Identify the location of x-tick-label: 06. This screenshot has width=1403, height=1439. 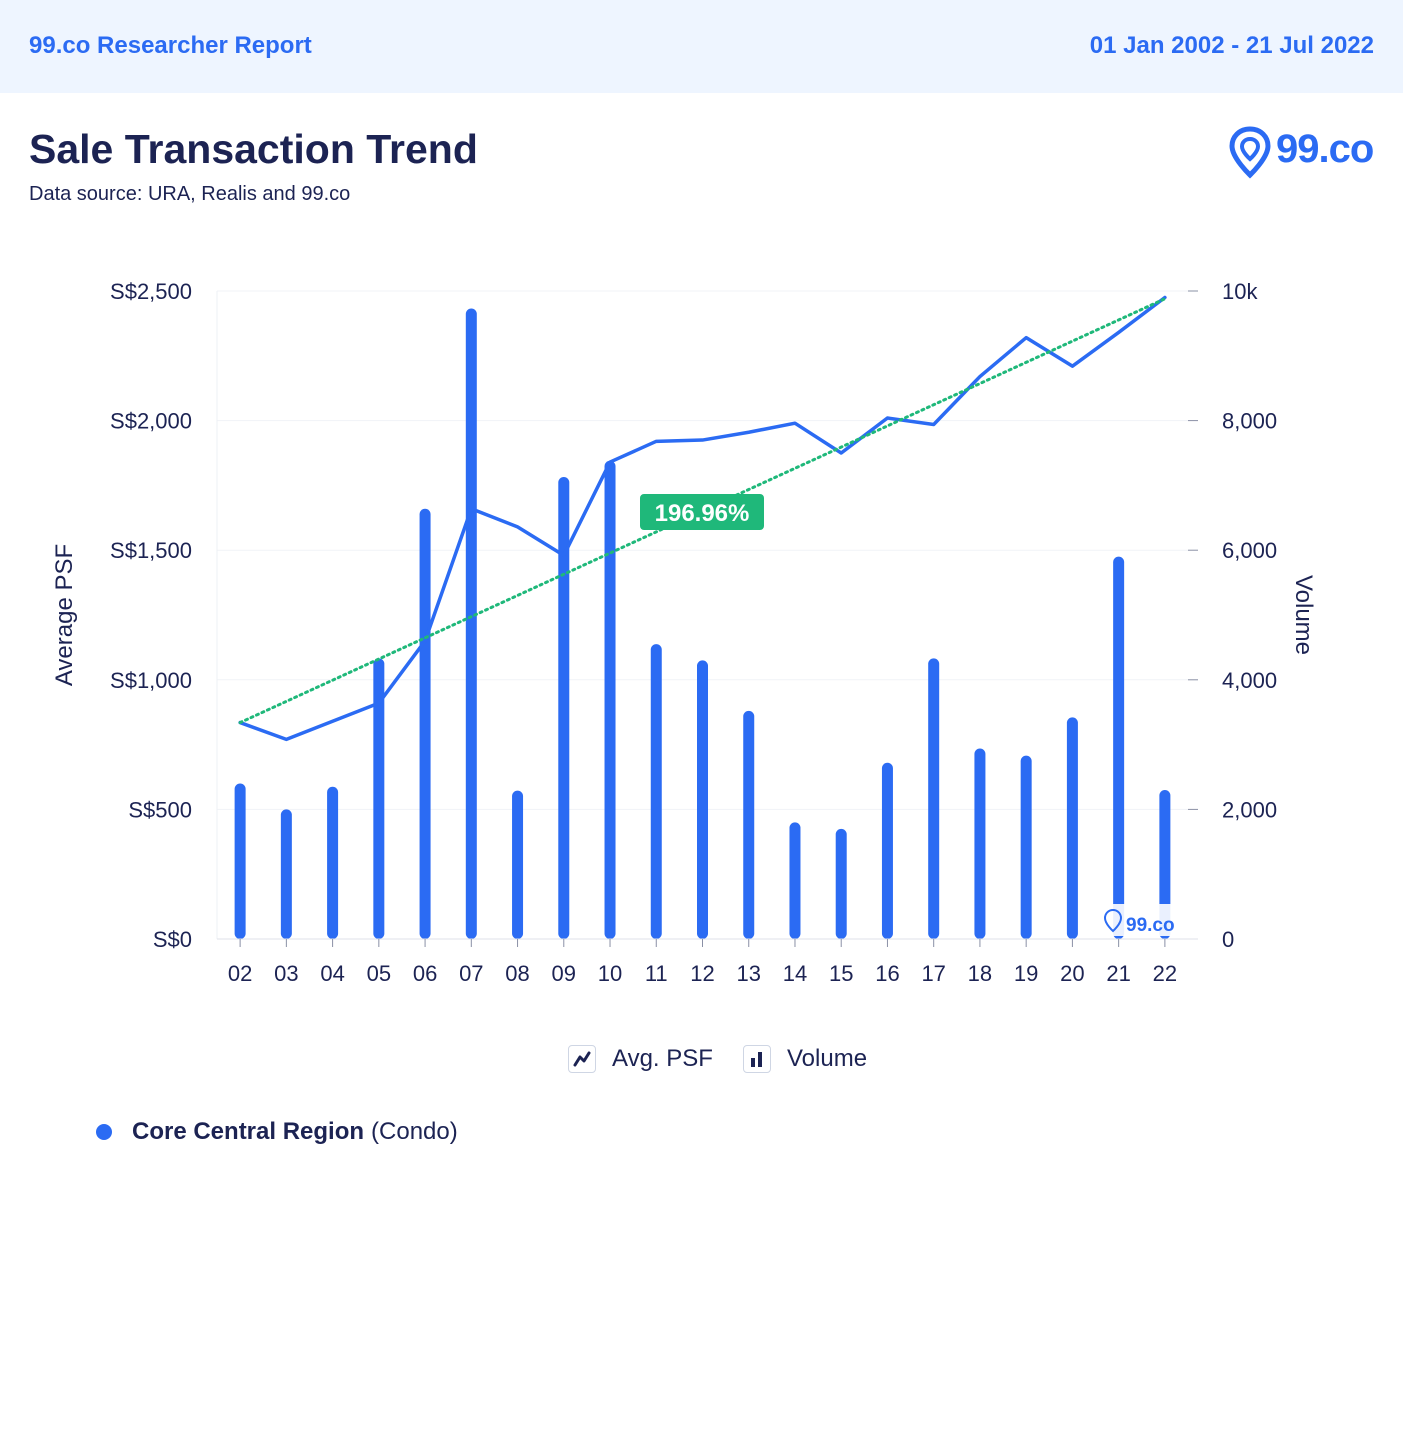
(425, 973).